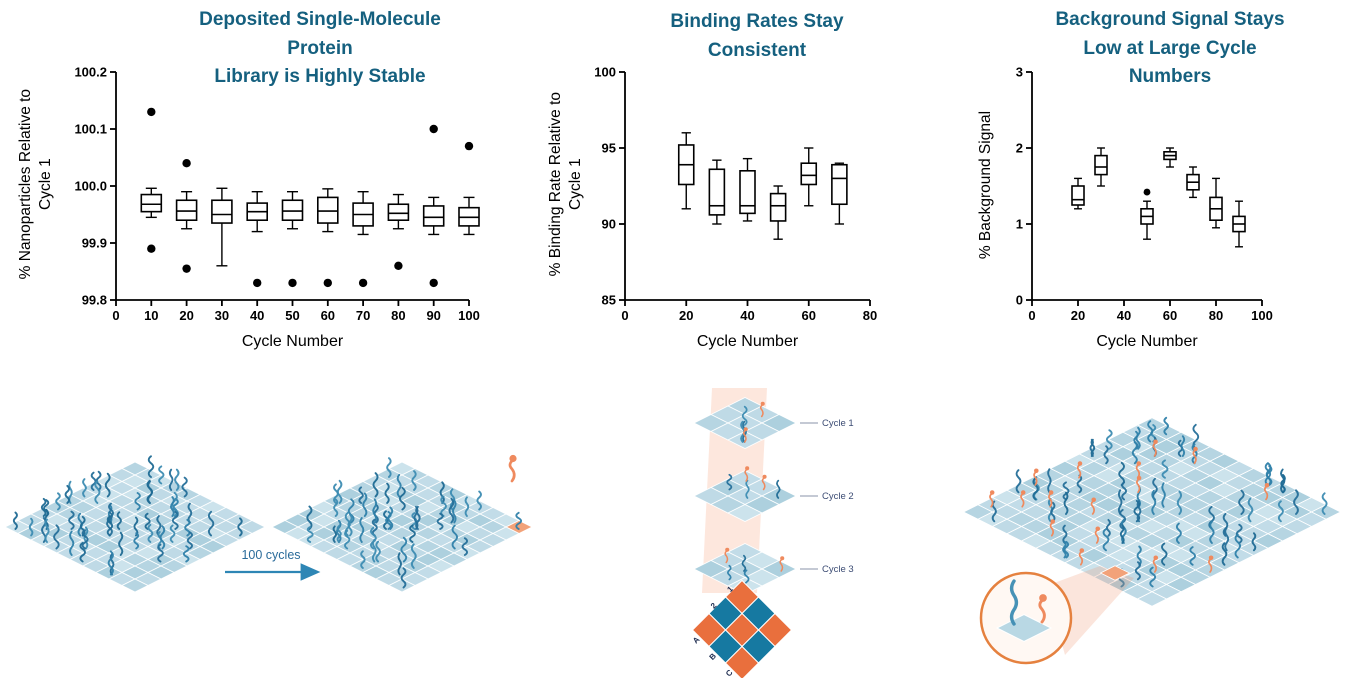 The height and width of the screenshot is (678, 1345). What do you see at coordinates (94, 300) in the screenshot?
I see `svg-text: 99.8` at bounding box center [94, 300].